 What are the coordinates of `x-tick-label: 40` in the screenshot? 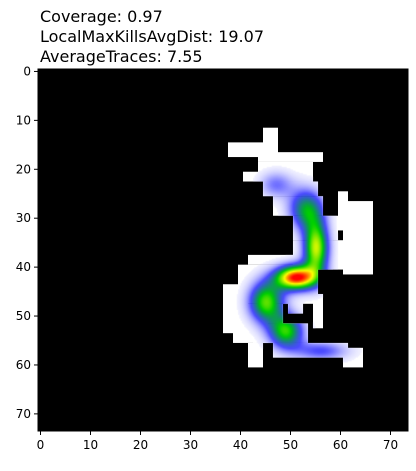 It's located at (240, 445).